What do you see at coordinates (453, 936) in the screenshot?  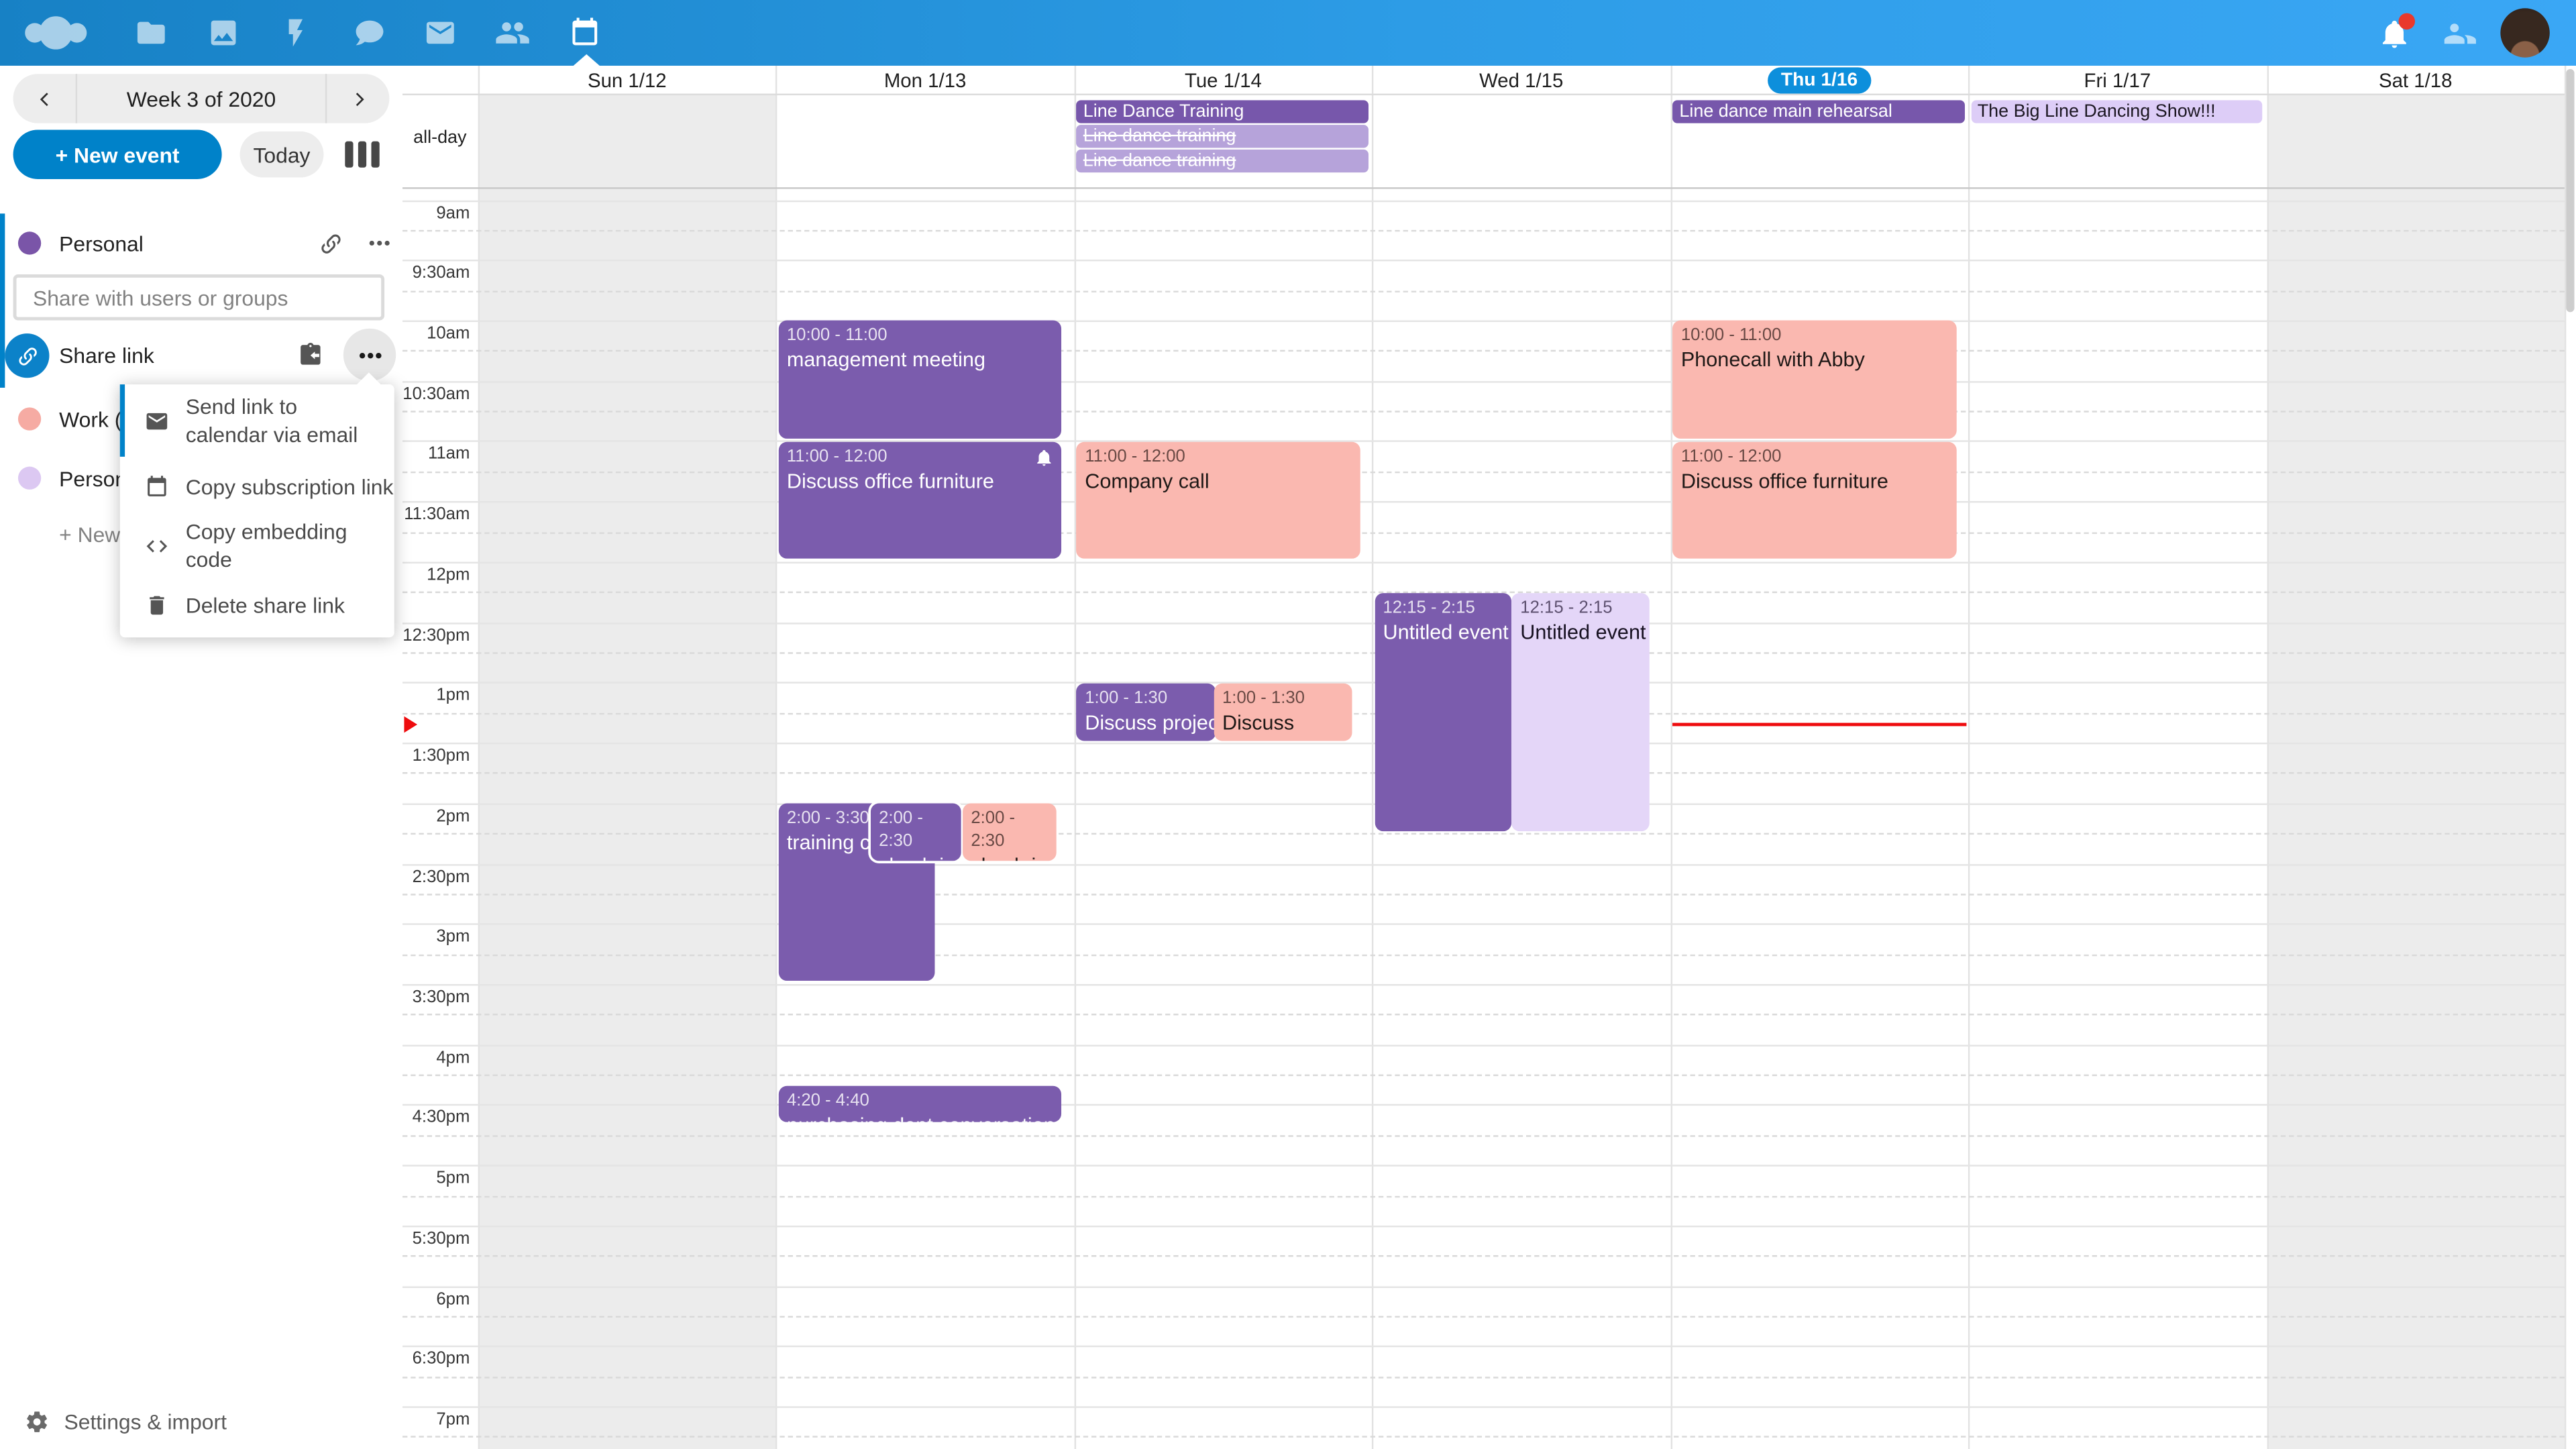 I see `time-label: 3pm` at bounding box center [453, 936].